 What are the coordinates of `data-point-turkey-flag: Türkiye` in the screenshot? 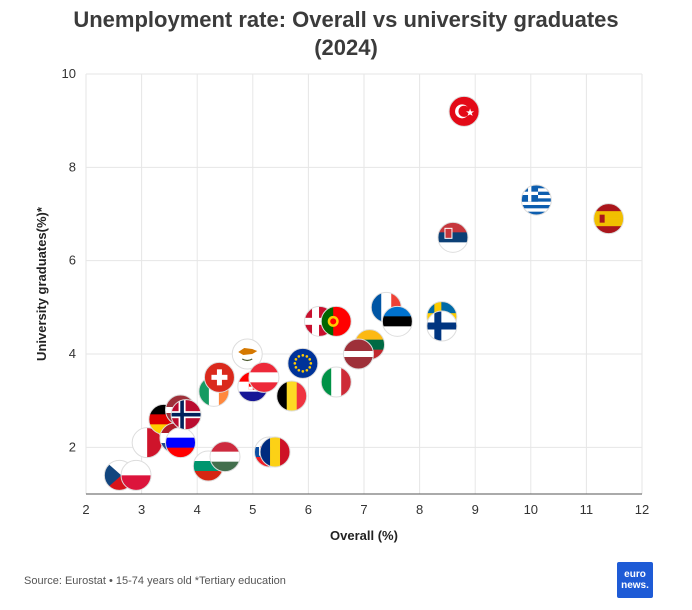 It's located at (464, 111).